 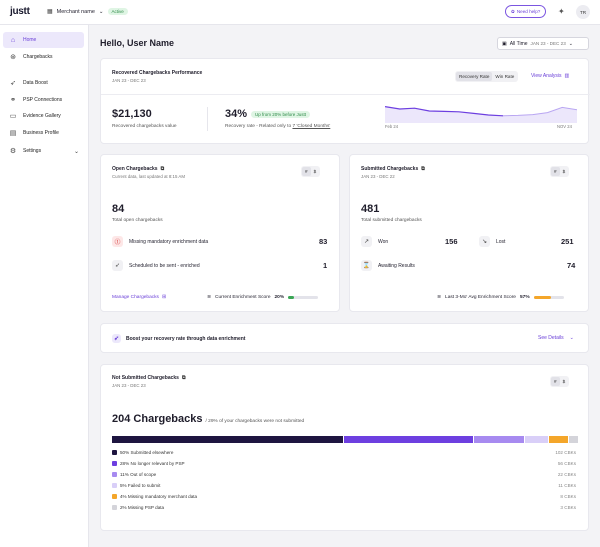 What do you see at coordinates (484, 241) in the screenshot?
I see `trend-down-icon: ↘` at bounding box center [484, 241].